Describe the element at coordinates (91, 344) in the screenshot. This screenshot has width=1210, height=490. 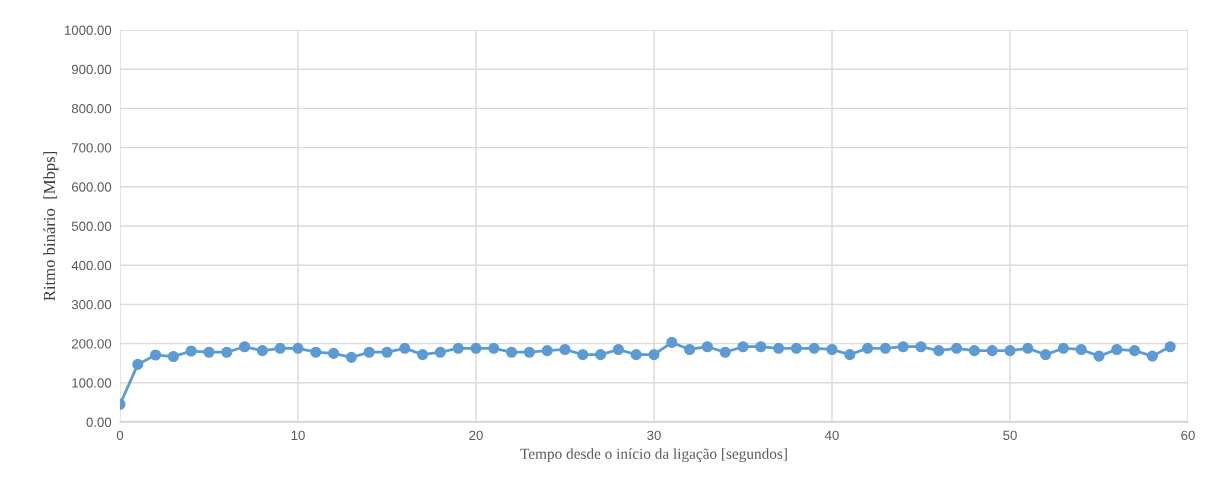
I see `y-tick-label: 200.00` at that location.